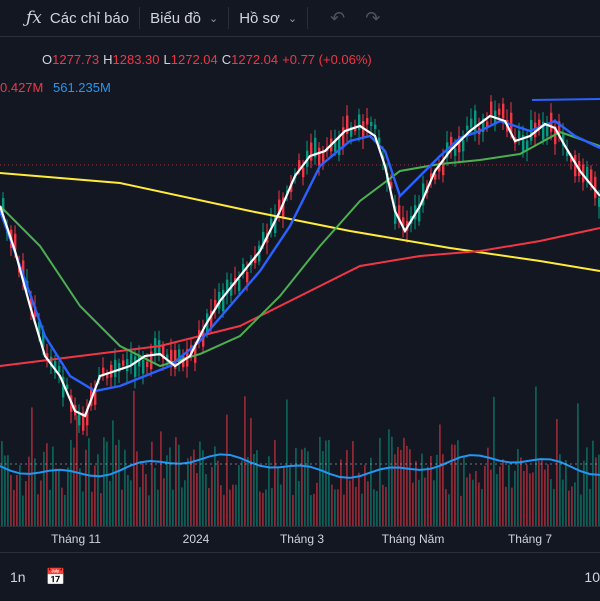 The height and width of the screenshot is (601, 600). Describe the element at coordinates (184, 18) in the screenshot. I see `chart-type-button: Biểu đồ ⌄` at that location.